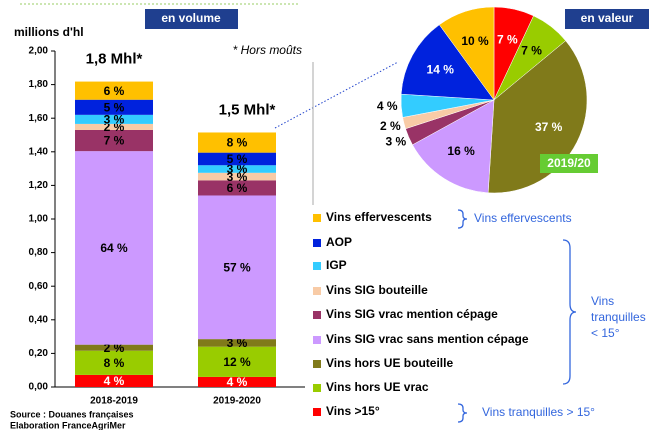 This screenshot has width=656, height=430. Describe the element at coordinates (39, 353) in the screenshot. I see `y-tick-label: 0,20` at that location.